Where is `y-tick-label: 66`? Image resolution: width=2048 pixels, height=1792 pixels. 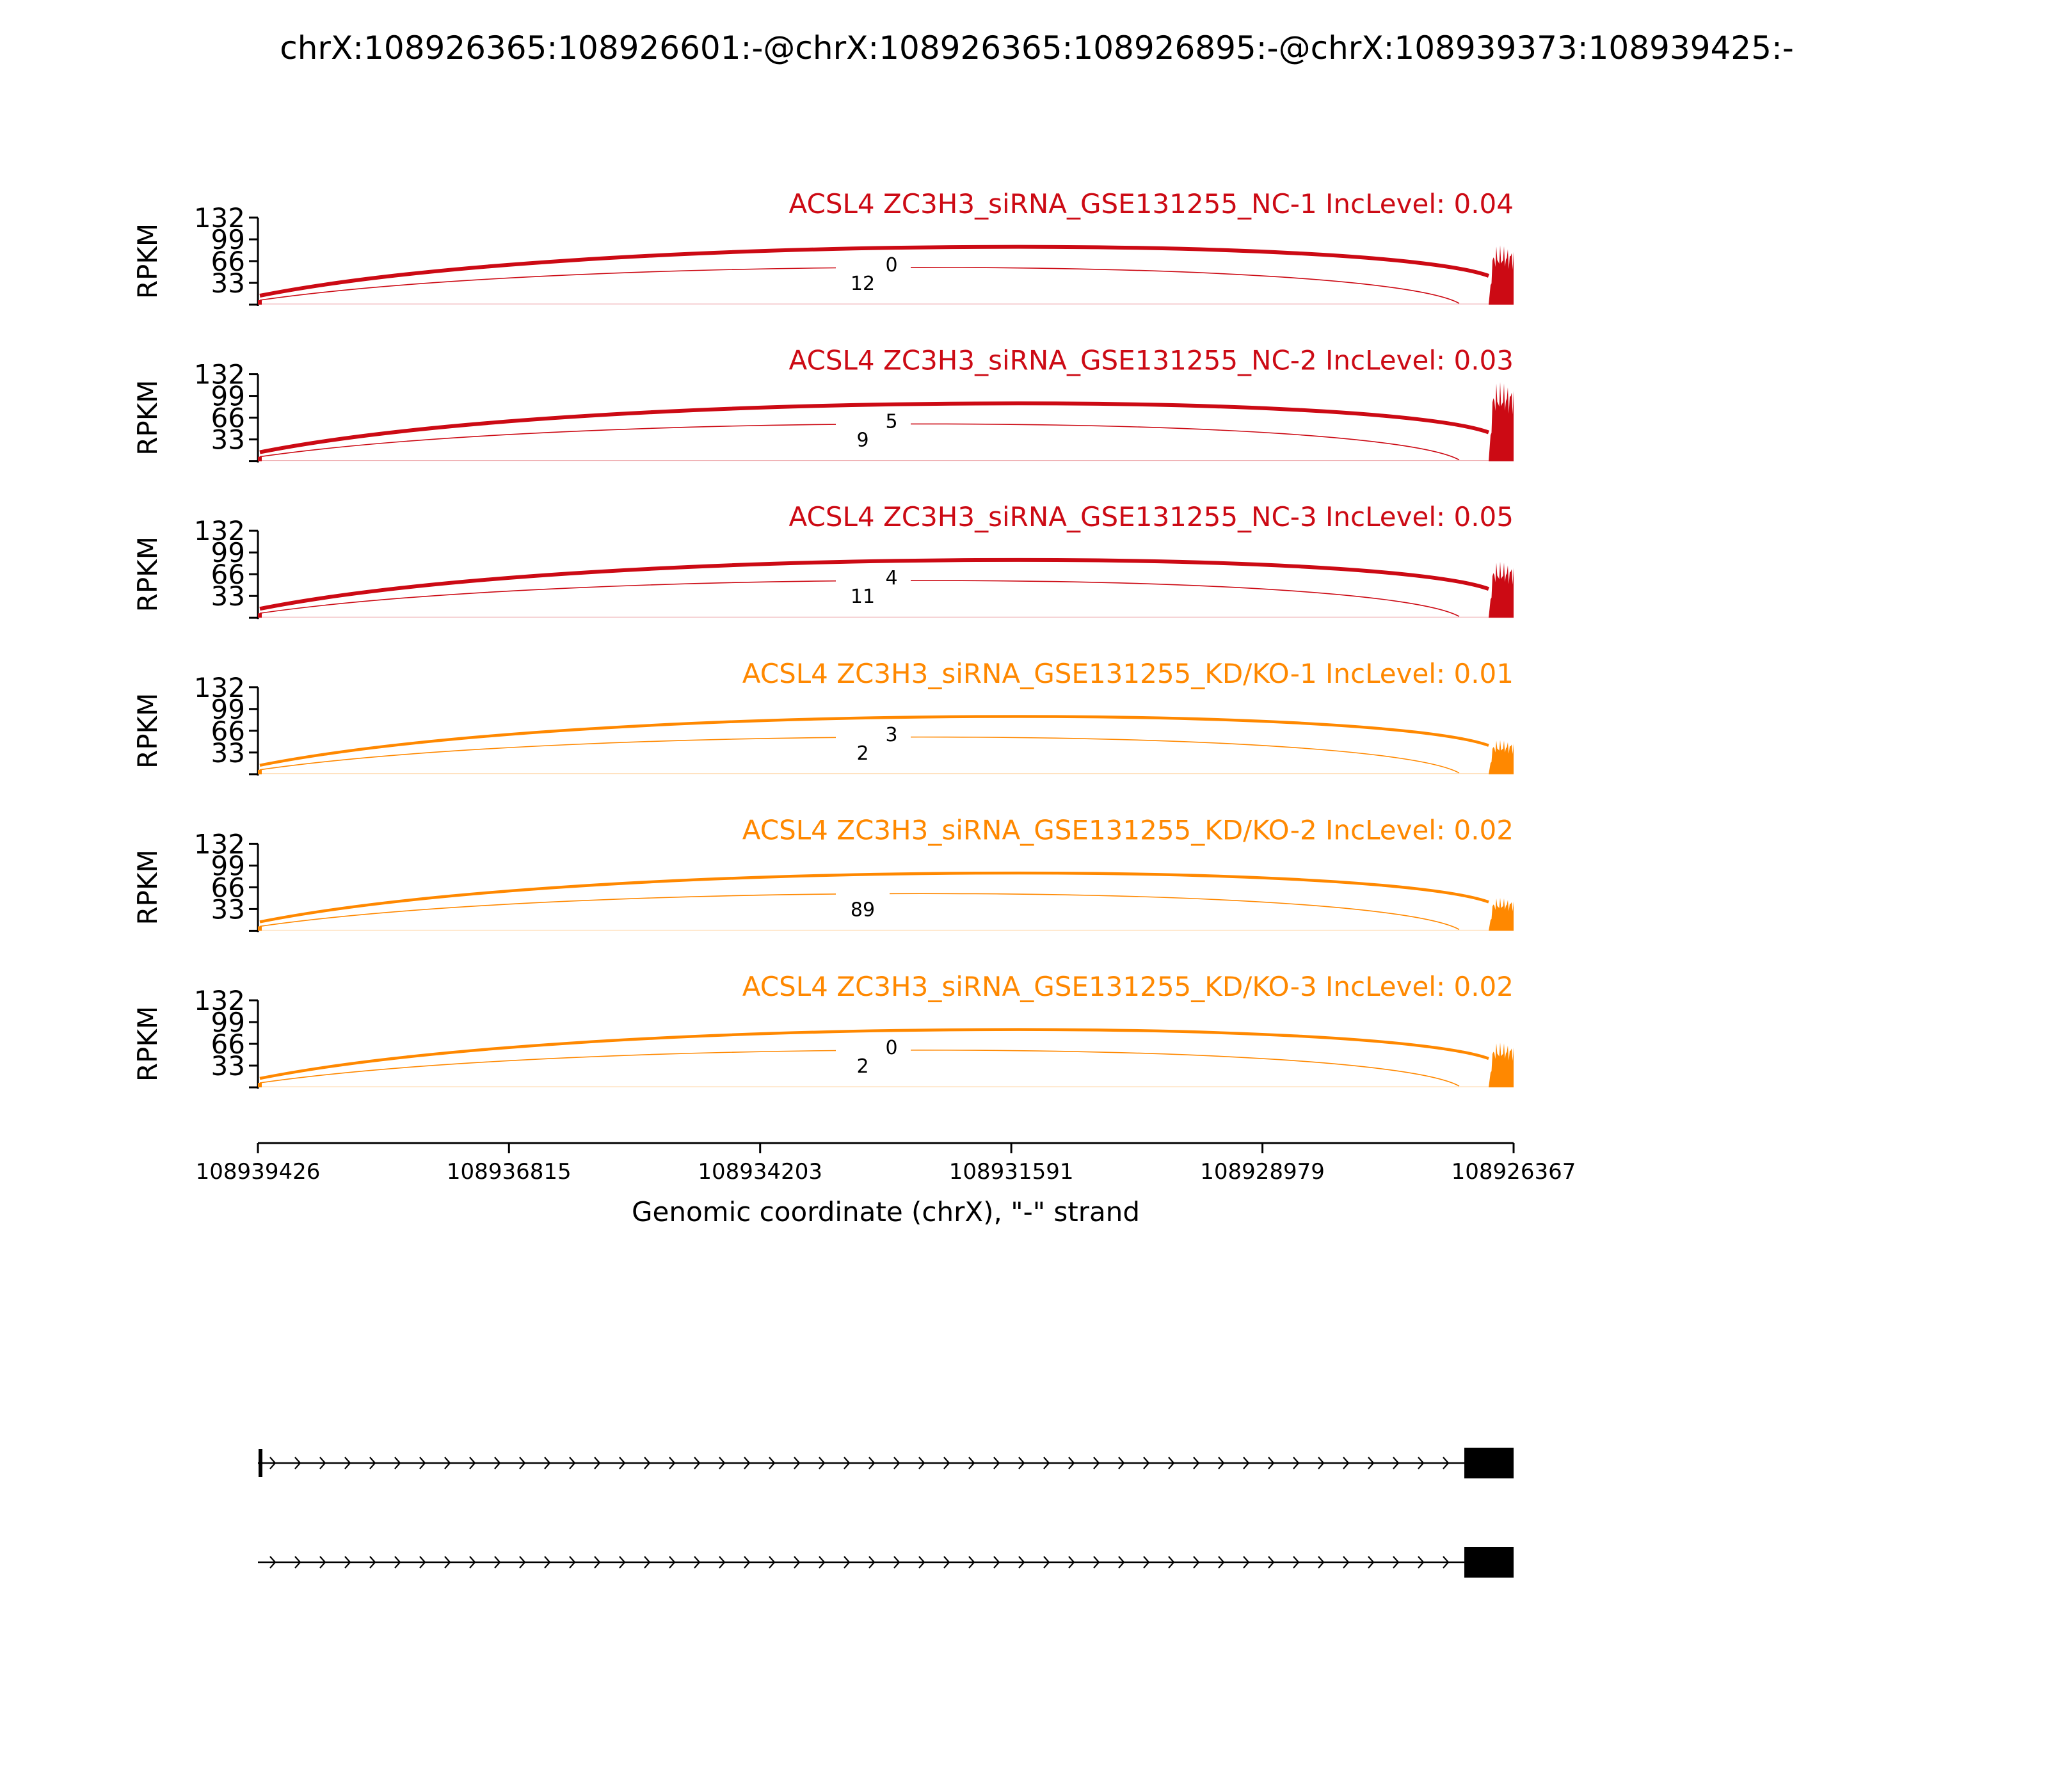 y-tick-label: 66 is located at coordinates (228, 574).